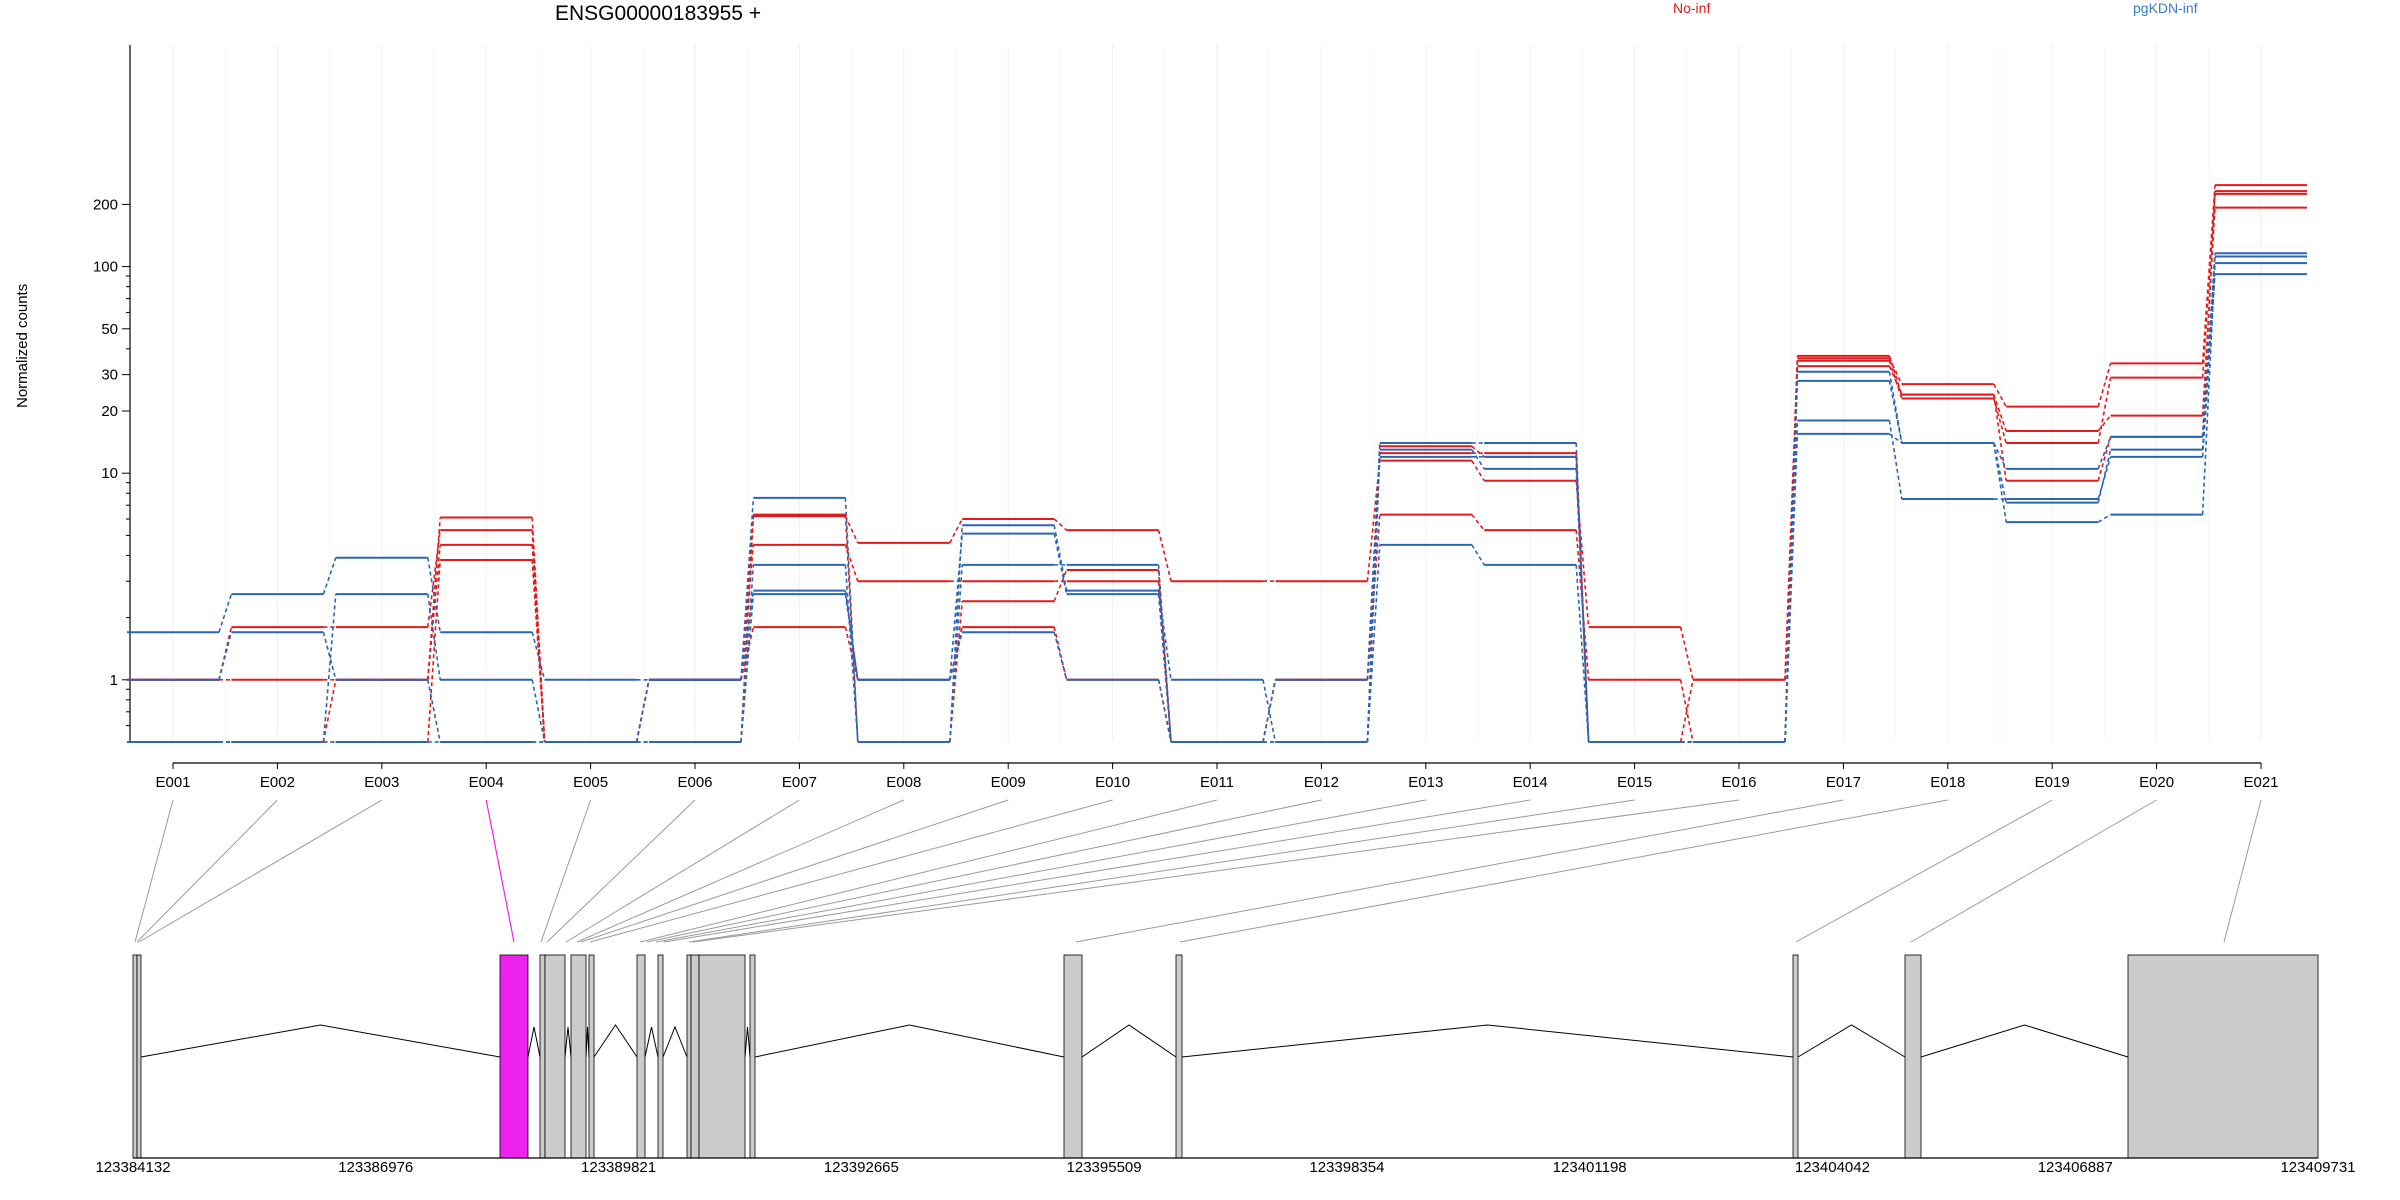 The height and width of the screenshot is (1200, 2400). I want to click on x-tick-label: E009, so click(1008, 782).